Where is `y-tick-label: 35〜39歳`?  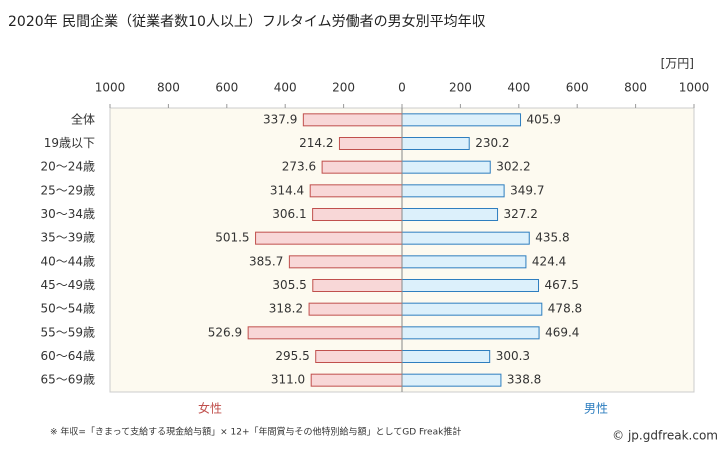
y-tick-label: 35〜39歳 is located at coordinates (67, 238).